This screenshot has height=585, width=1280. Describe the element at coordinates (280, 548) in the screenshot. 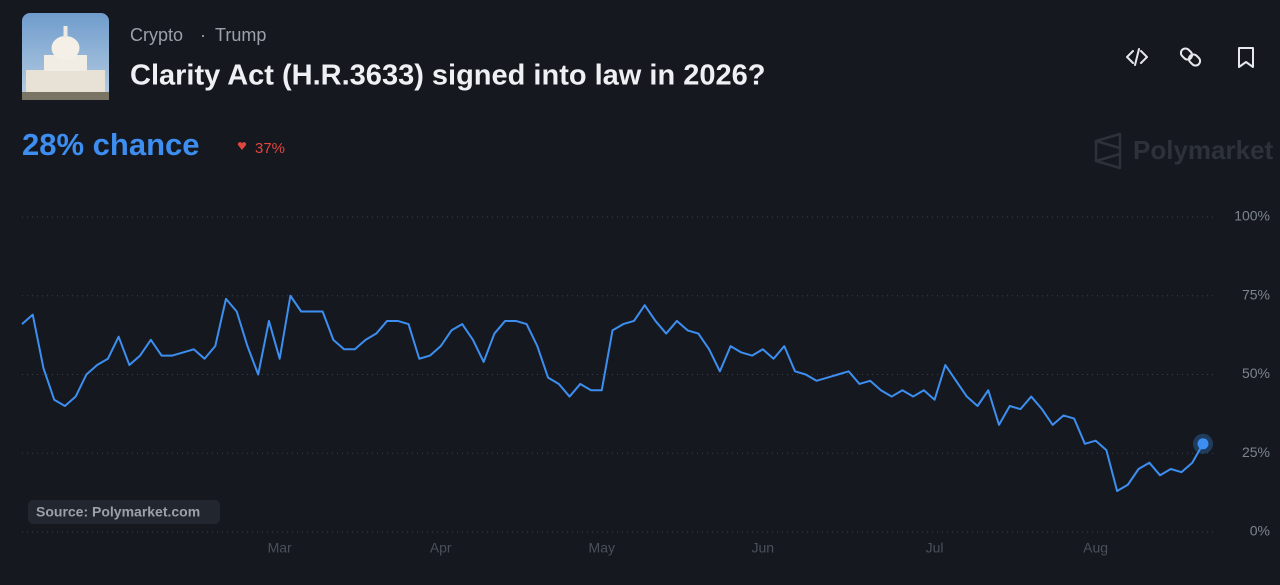

I see `x-tick-label: Mar` at that location.